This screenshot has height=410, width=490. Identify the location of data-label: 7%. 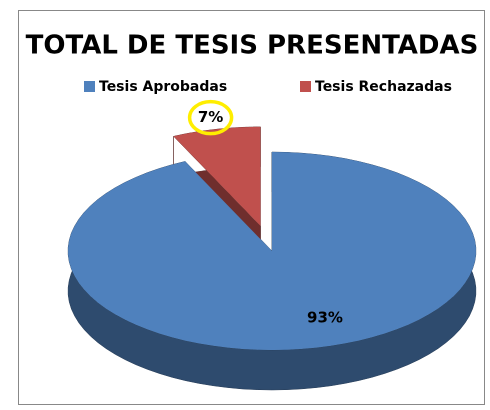
(210, 117).